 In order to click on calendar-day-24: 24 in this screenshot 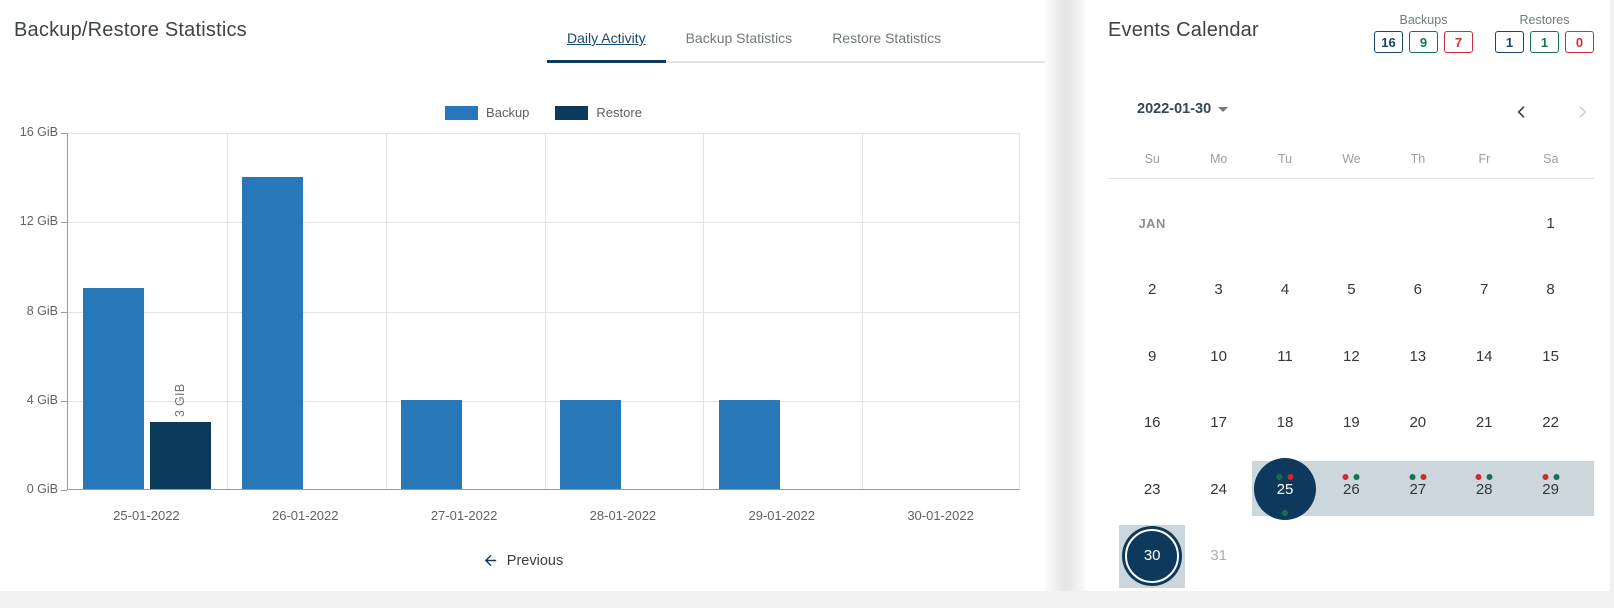, I will do `click(1218, 489)`.